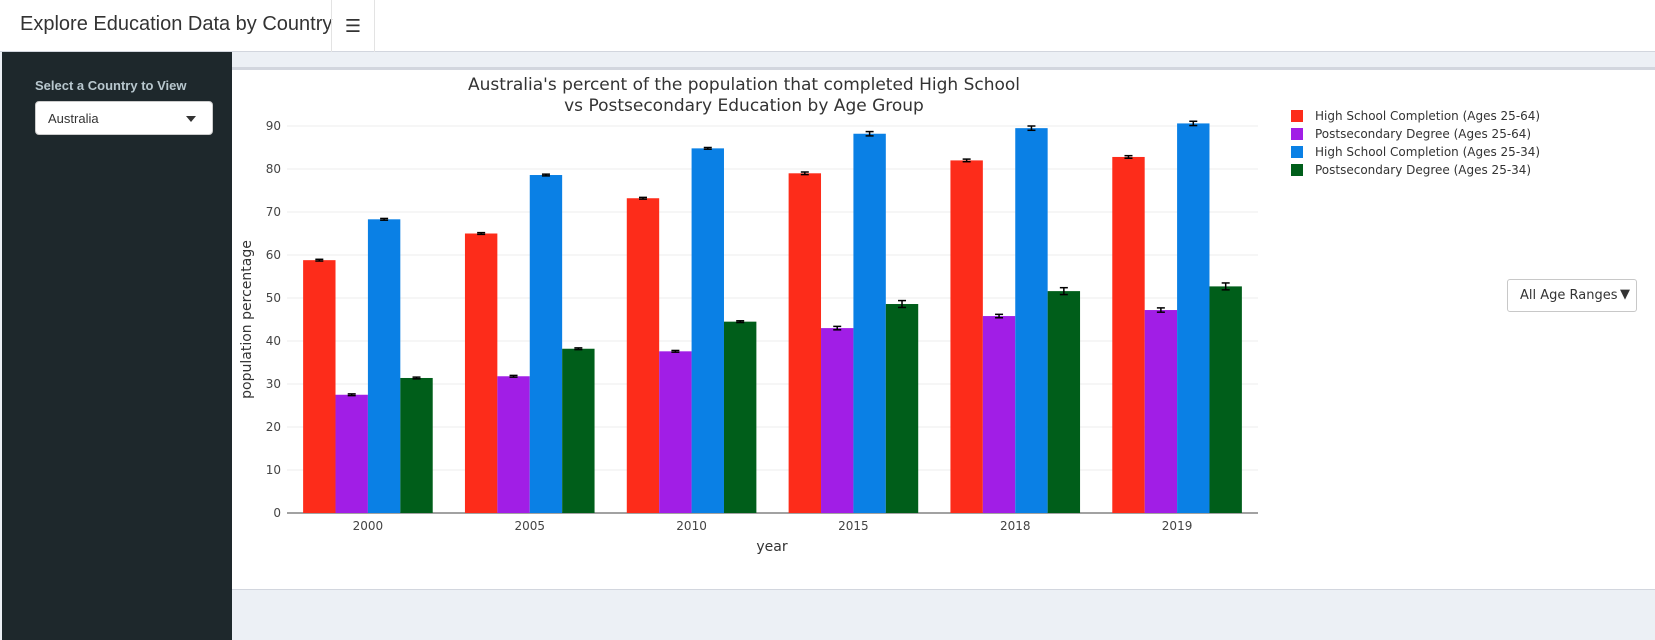  What do you see at coordinates (853, 526) in the screenshot?
I see `x-tick-label: 2015` at bounding box center [853, 526].